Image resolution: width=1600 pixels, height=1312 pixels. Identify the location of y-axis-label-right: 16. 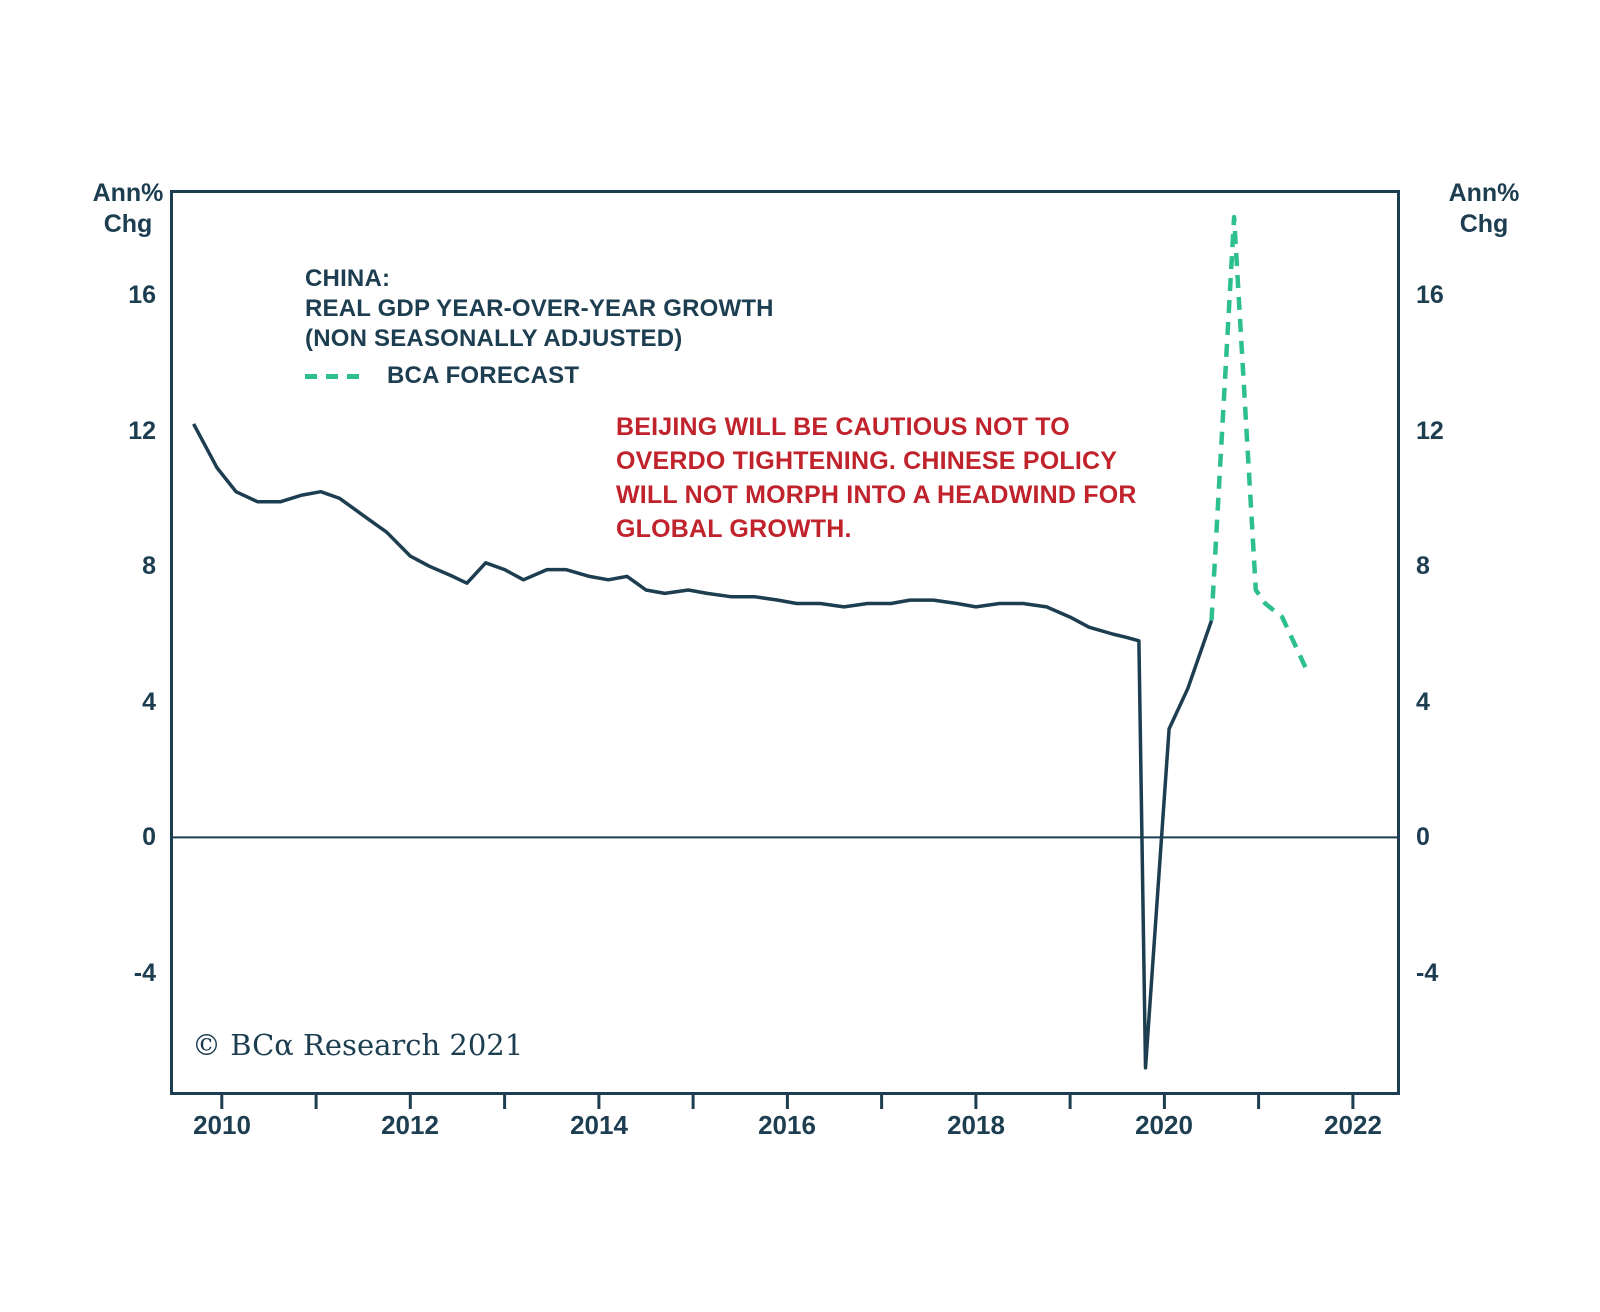
(1430, 295).